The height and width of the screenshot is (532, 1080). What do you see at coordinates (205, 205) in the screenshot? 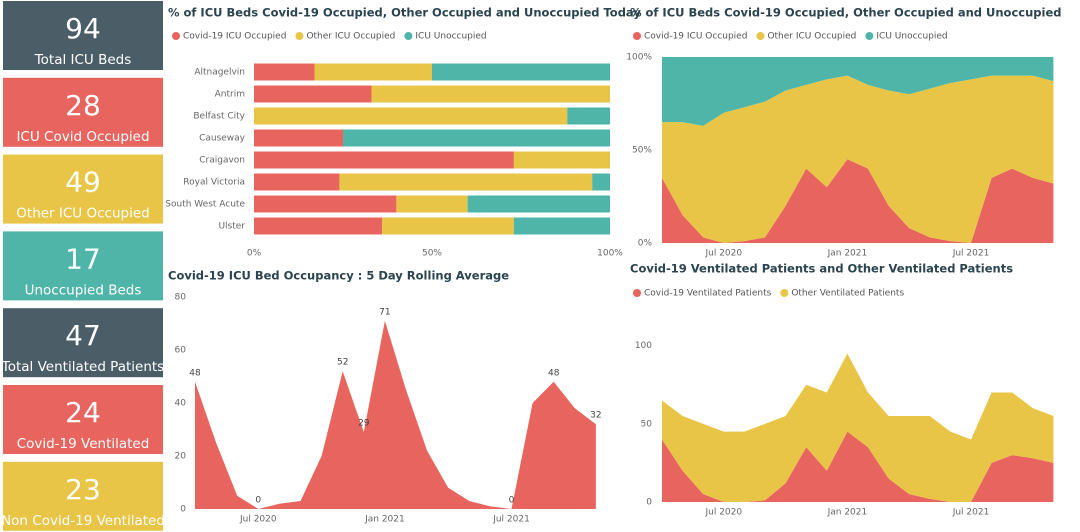
I see `category-label: South West Acute` at bounding box center [205, 205].